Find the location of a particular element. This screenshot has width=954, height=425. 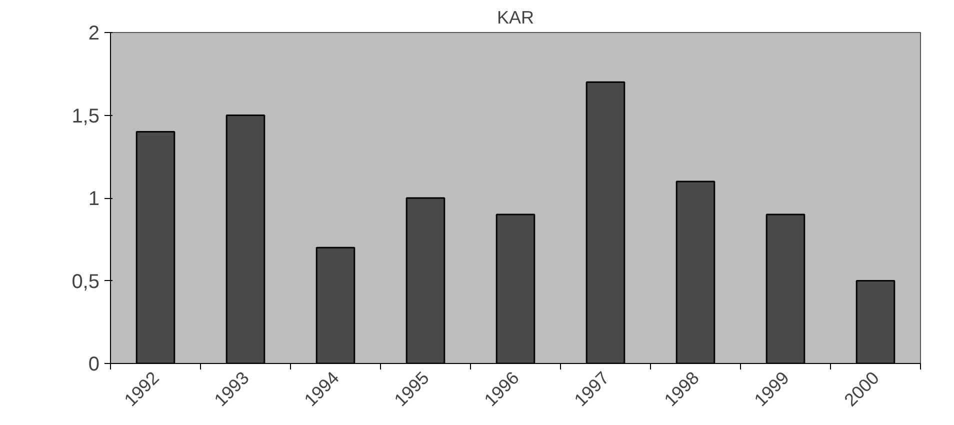

chart-title: KAR is located at coordinates (515, 18).